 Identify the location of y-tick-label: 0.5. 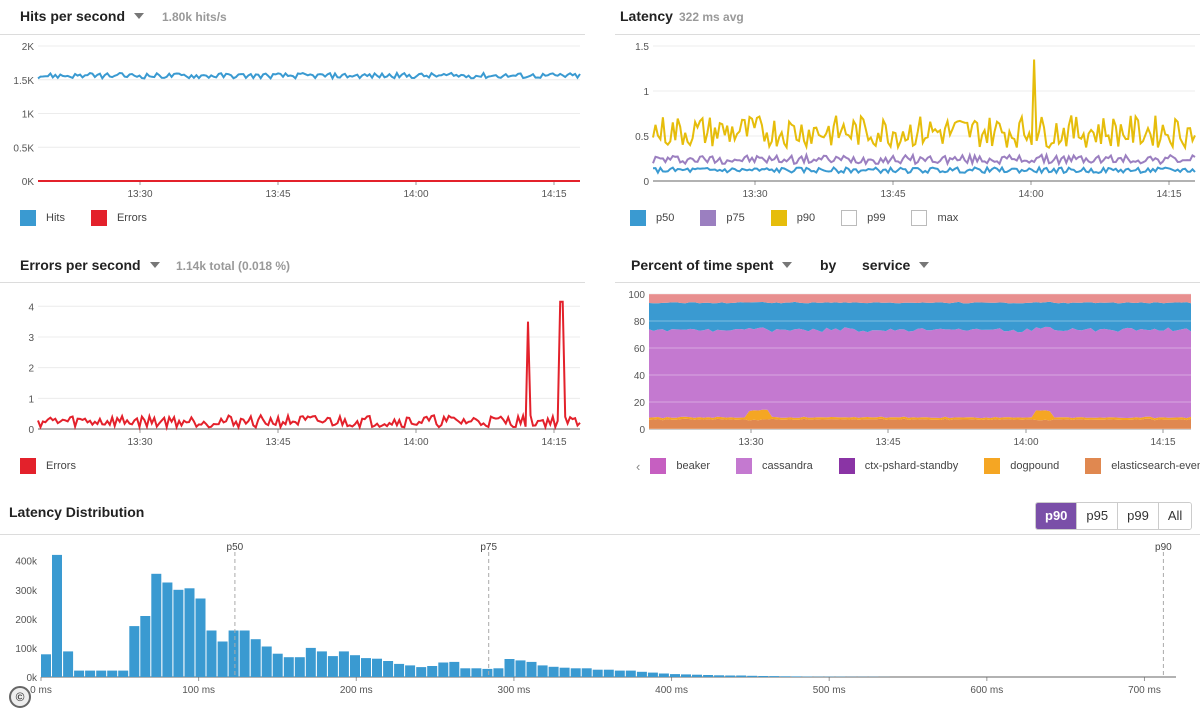
(642, 137).